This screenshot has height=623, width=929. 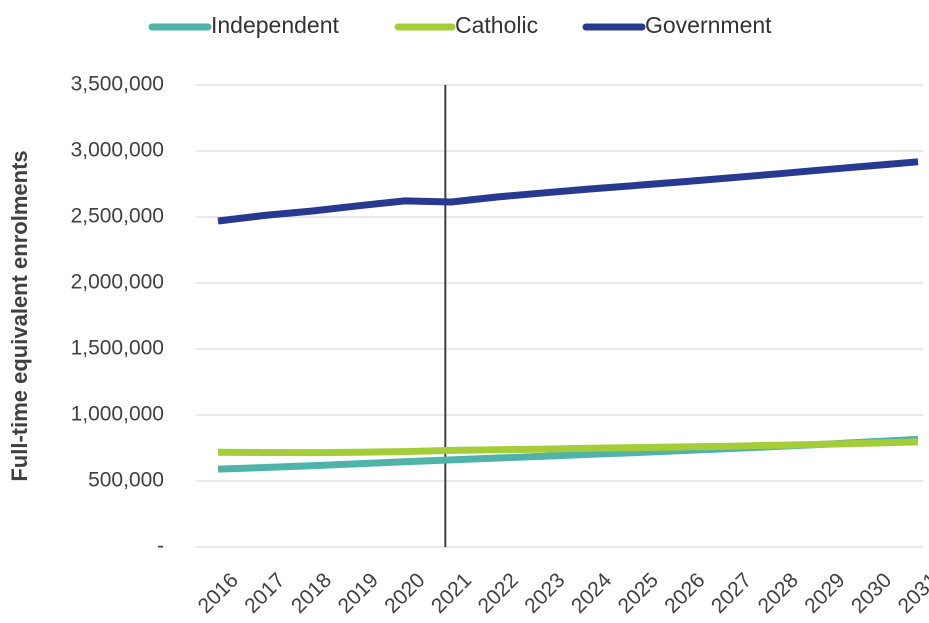 I want to click on x-tick-label: 2026, so click(x=684, y=593).